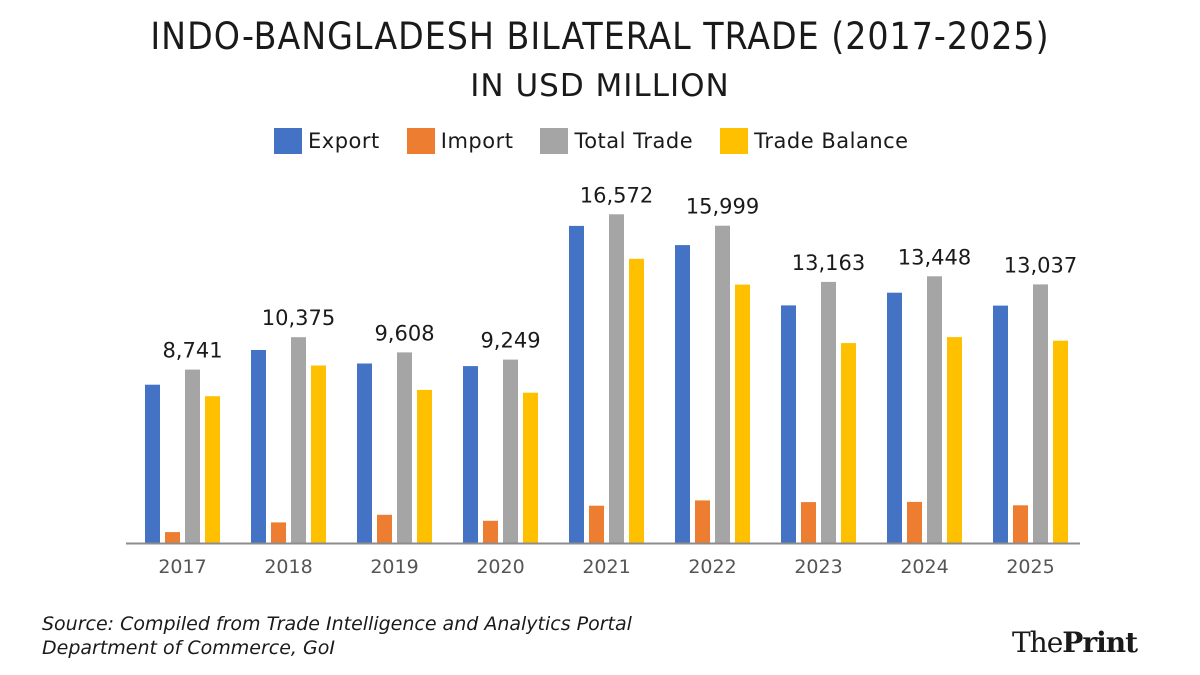 This screenshot has height=675, width=1200. I want to click on bar-export-2017, so click(152, 463).